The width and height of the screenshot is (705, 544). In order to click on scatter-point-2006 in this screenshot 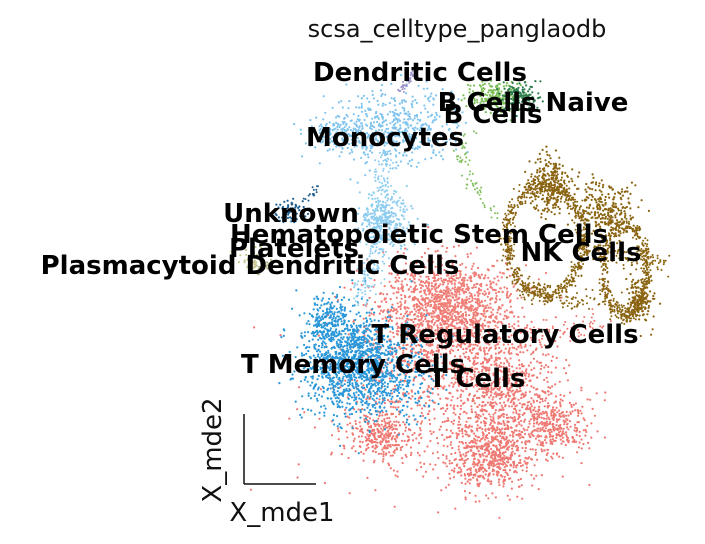, I will do `click(546, 454)`.